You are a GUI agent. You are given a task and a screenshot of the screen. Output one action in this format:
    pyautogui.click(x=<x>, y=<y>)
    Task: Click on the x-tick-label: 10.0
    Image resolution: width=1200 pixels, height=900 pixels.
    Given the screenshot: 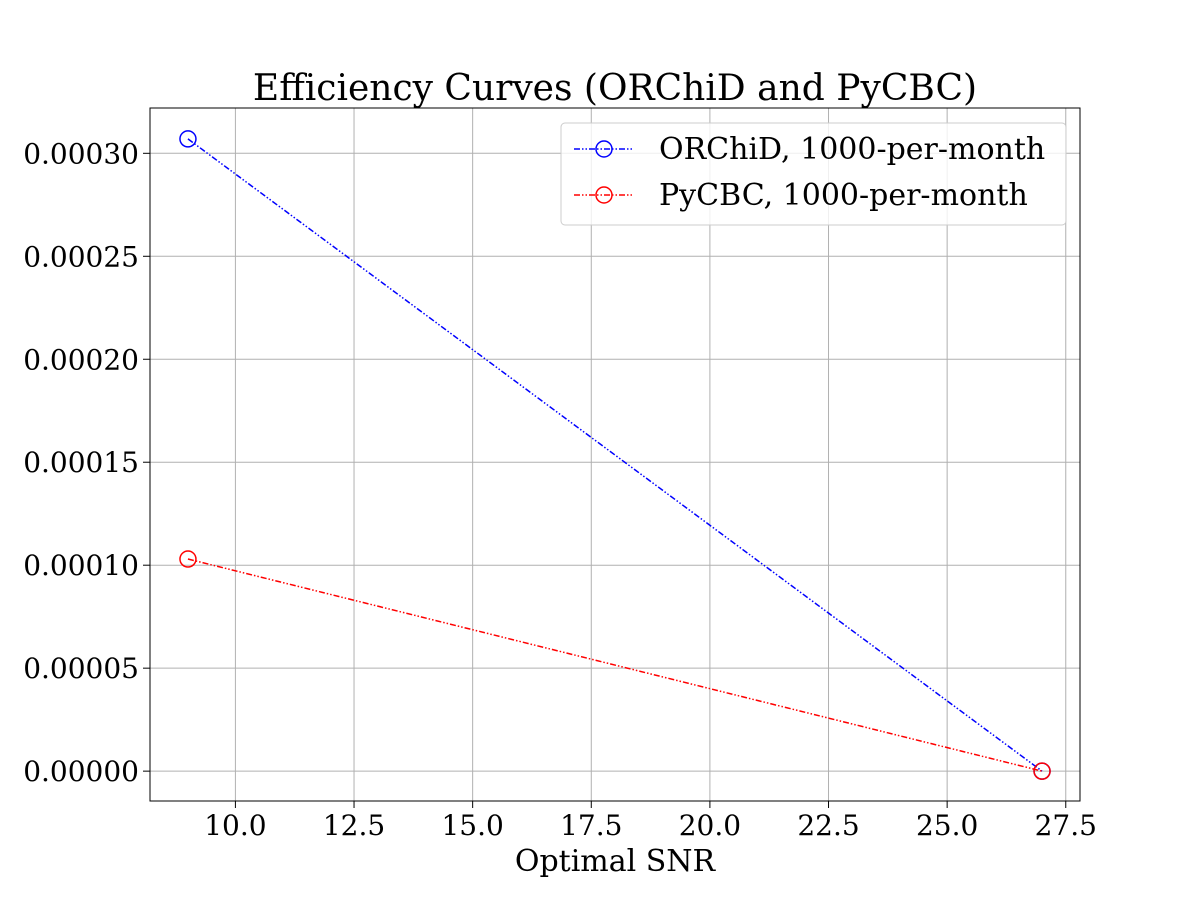 What is the action you would take?
    pyautogui.click(x=235, y=825)
    